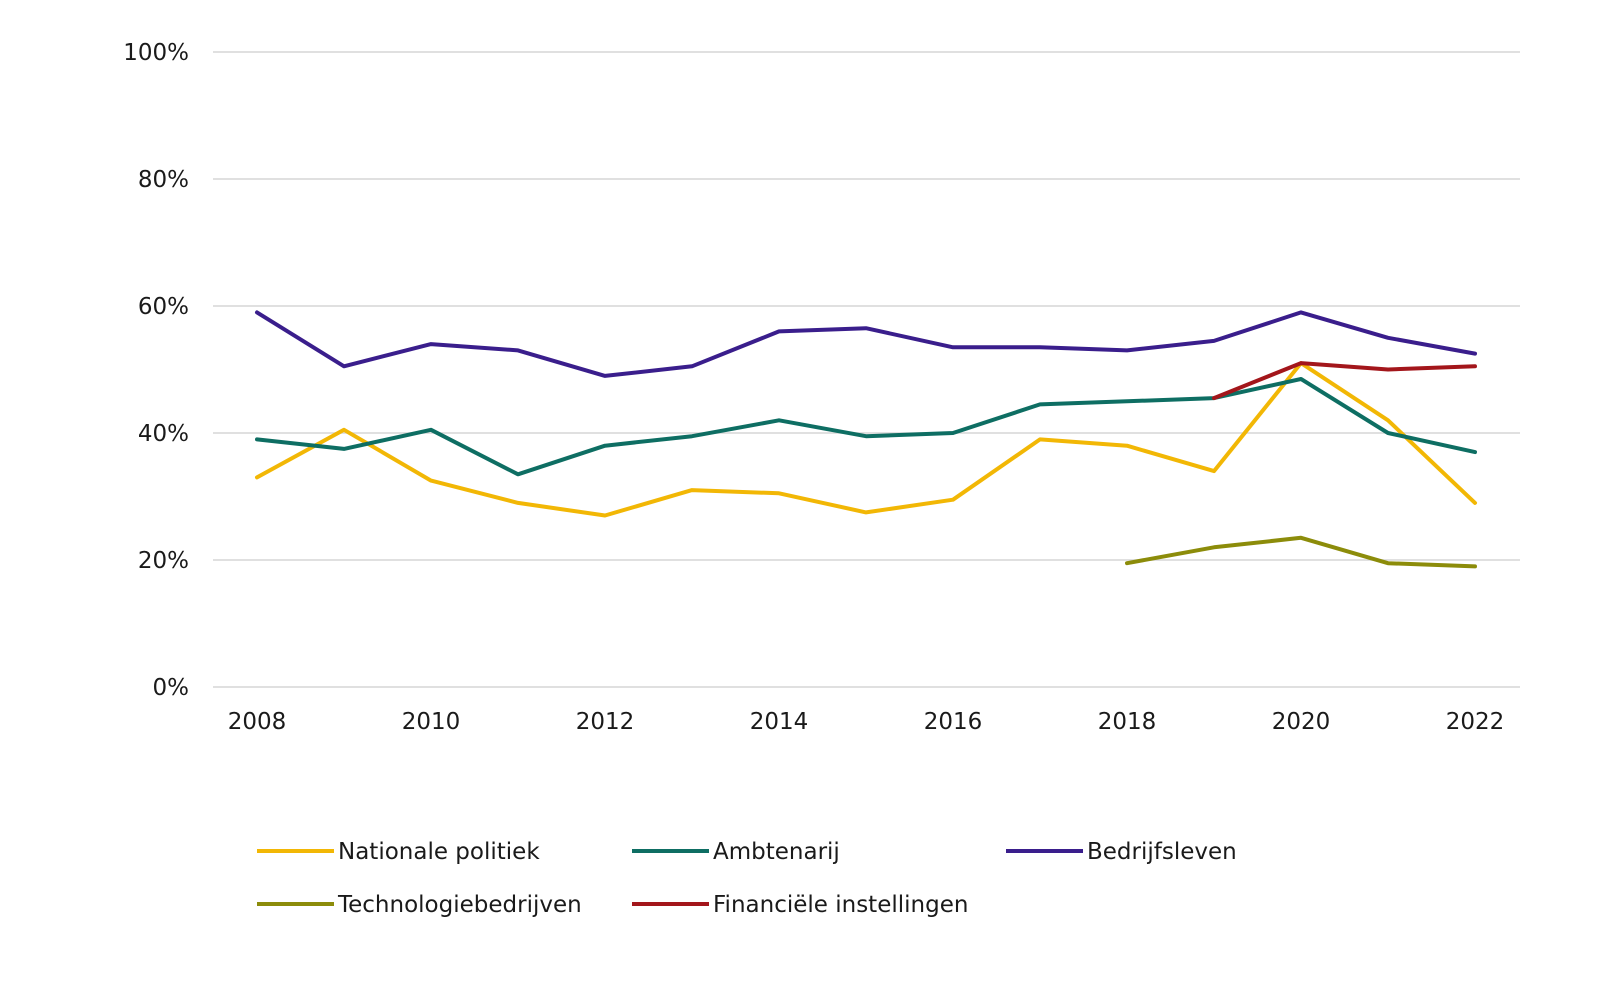 Image resolution: width=1600 pixels, height=996 pixels. I want to click on y-tick-label: 80%, so click(163, 180).